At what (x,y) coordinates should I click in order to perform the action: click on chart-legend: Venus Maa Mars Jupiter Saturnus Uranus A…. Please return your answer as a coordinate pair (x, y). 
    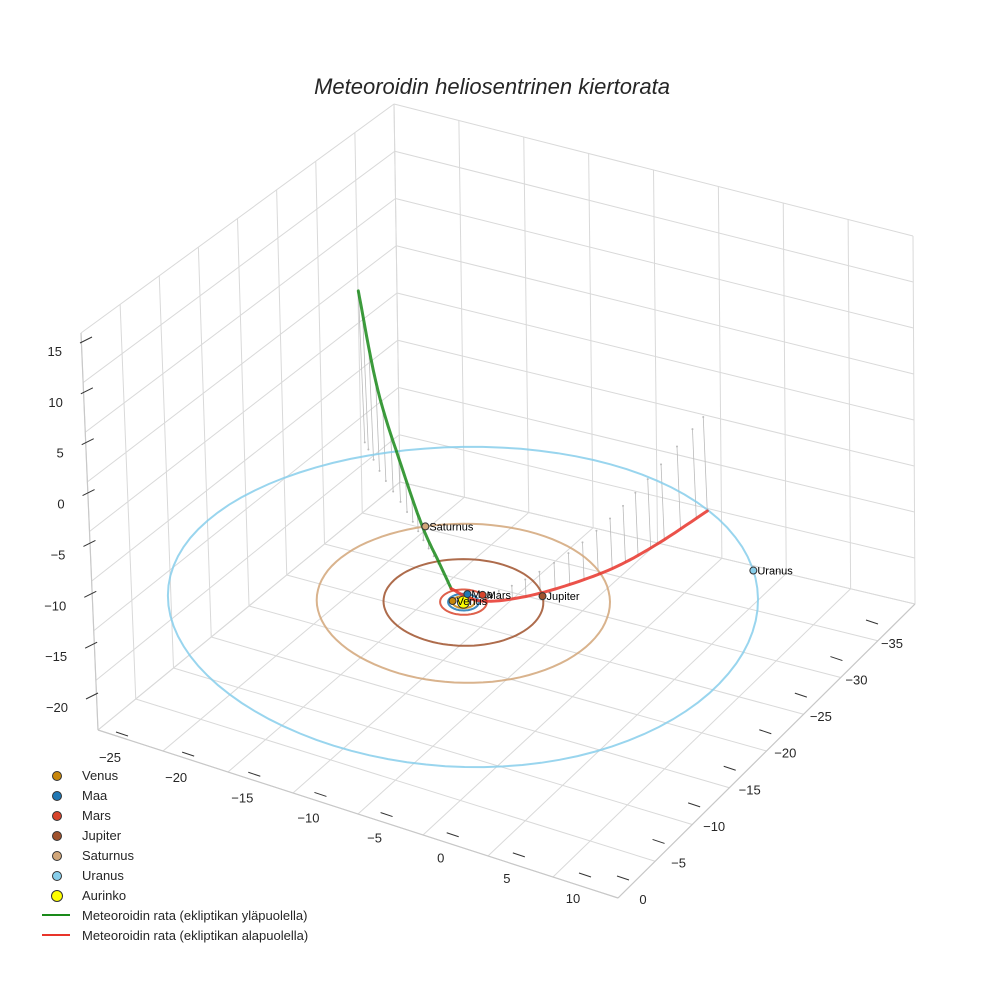
    Looking at the image, I should click on (174, 855).